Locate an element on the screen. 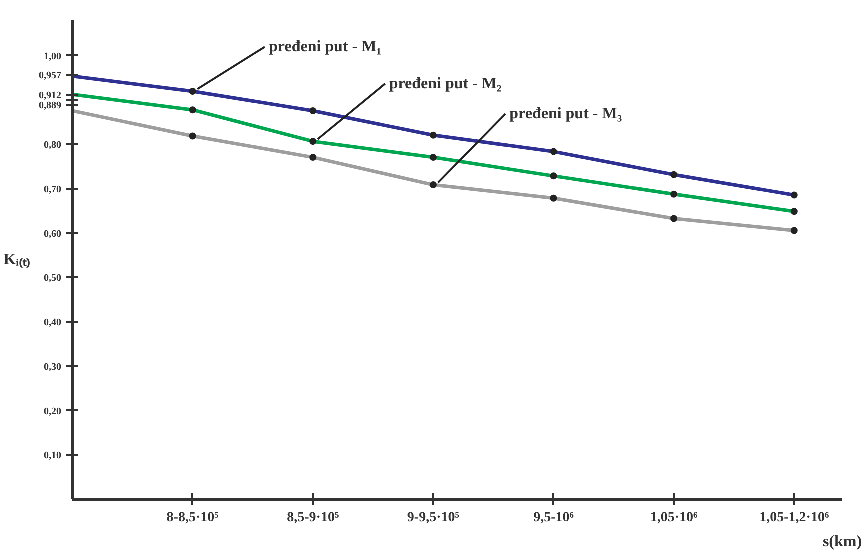 This screenshot has width=862, height=553. y-tick-label: 0,60 is located at coordinates (53, 234).